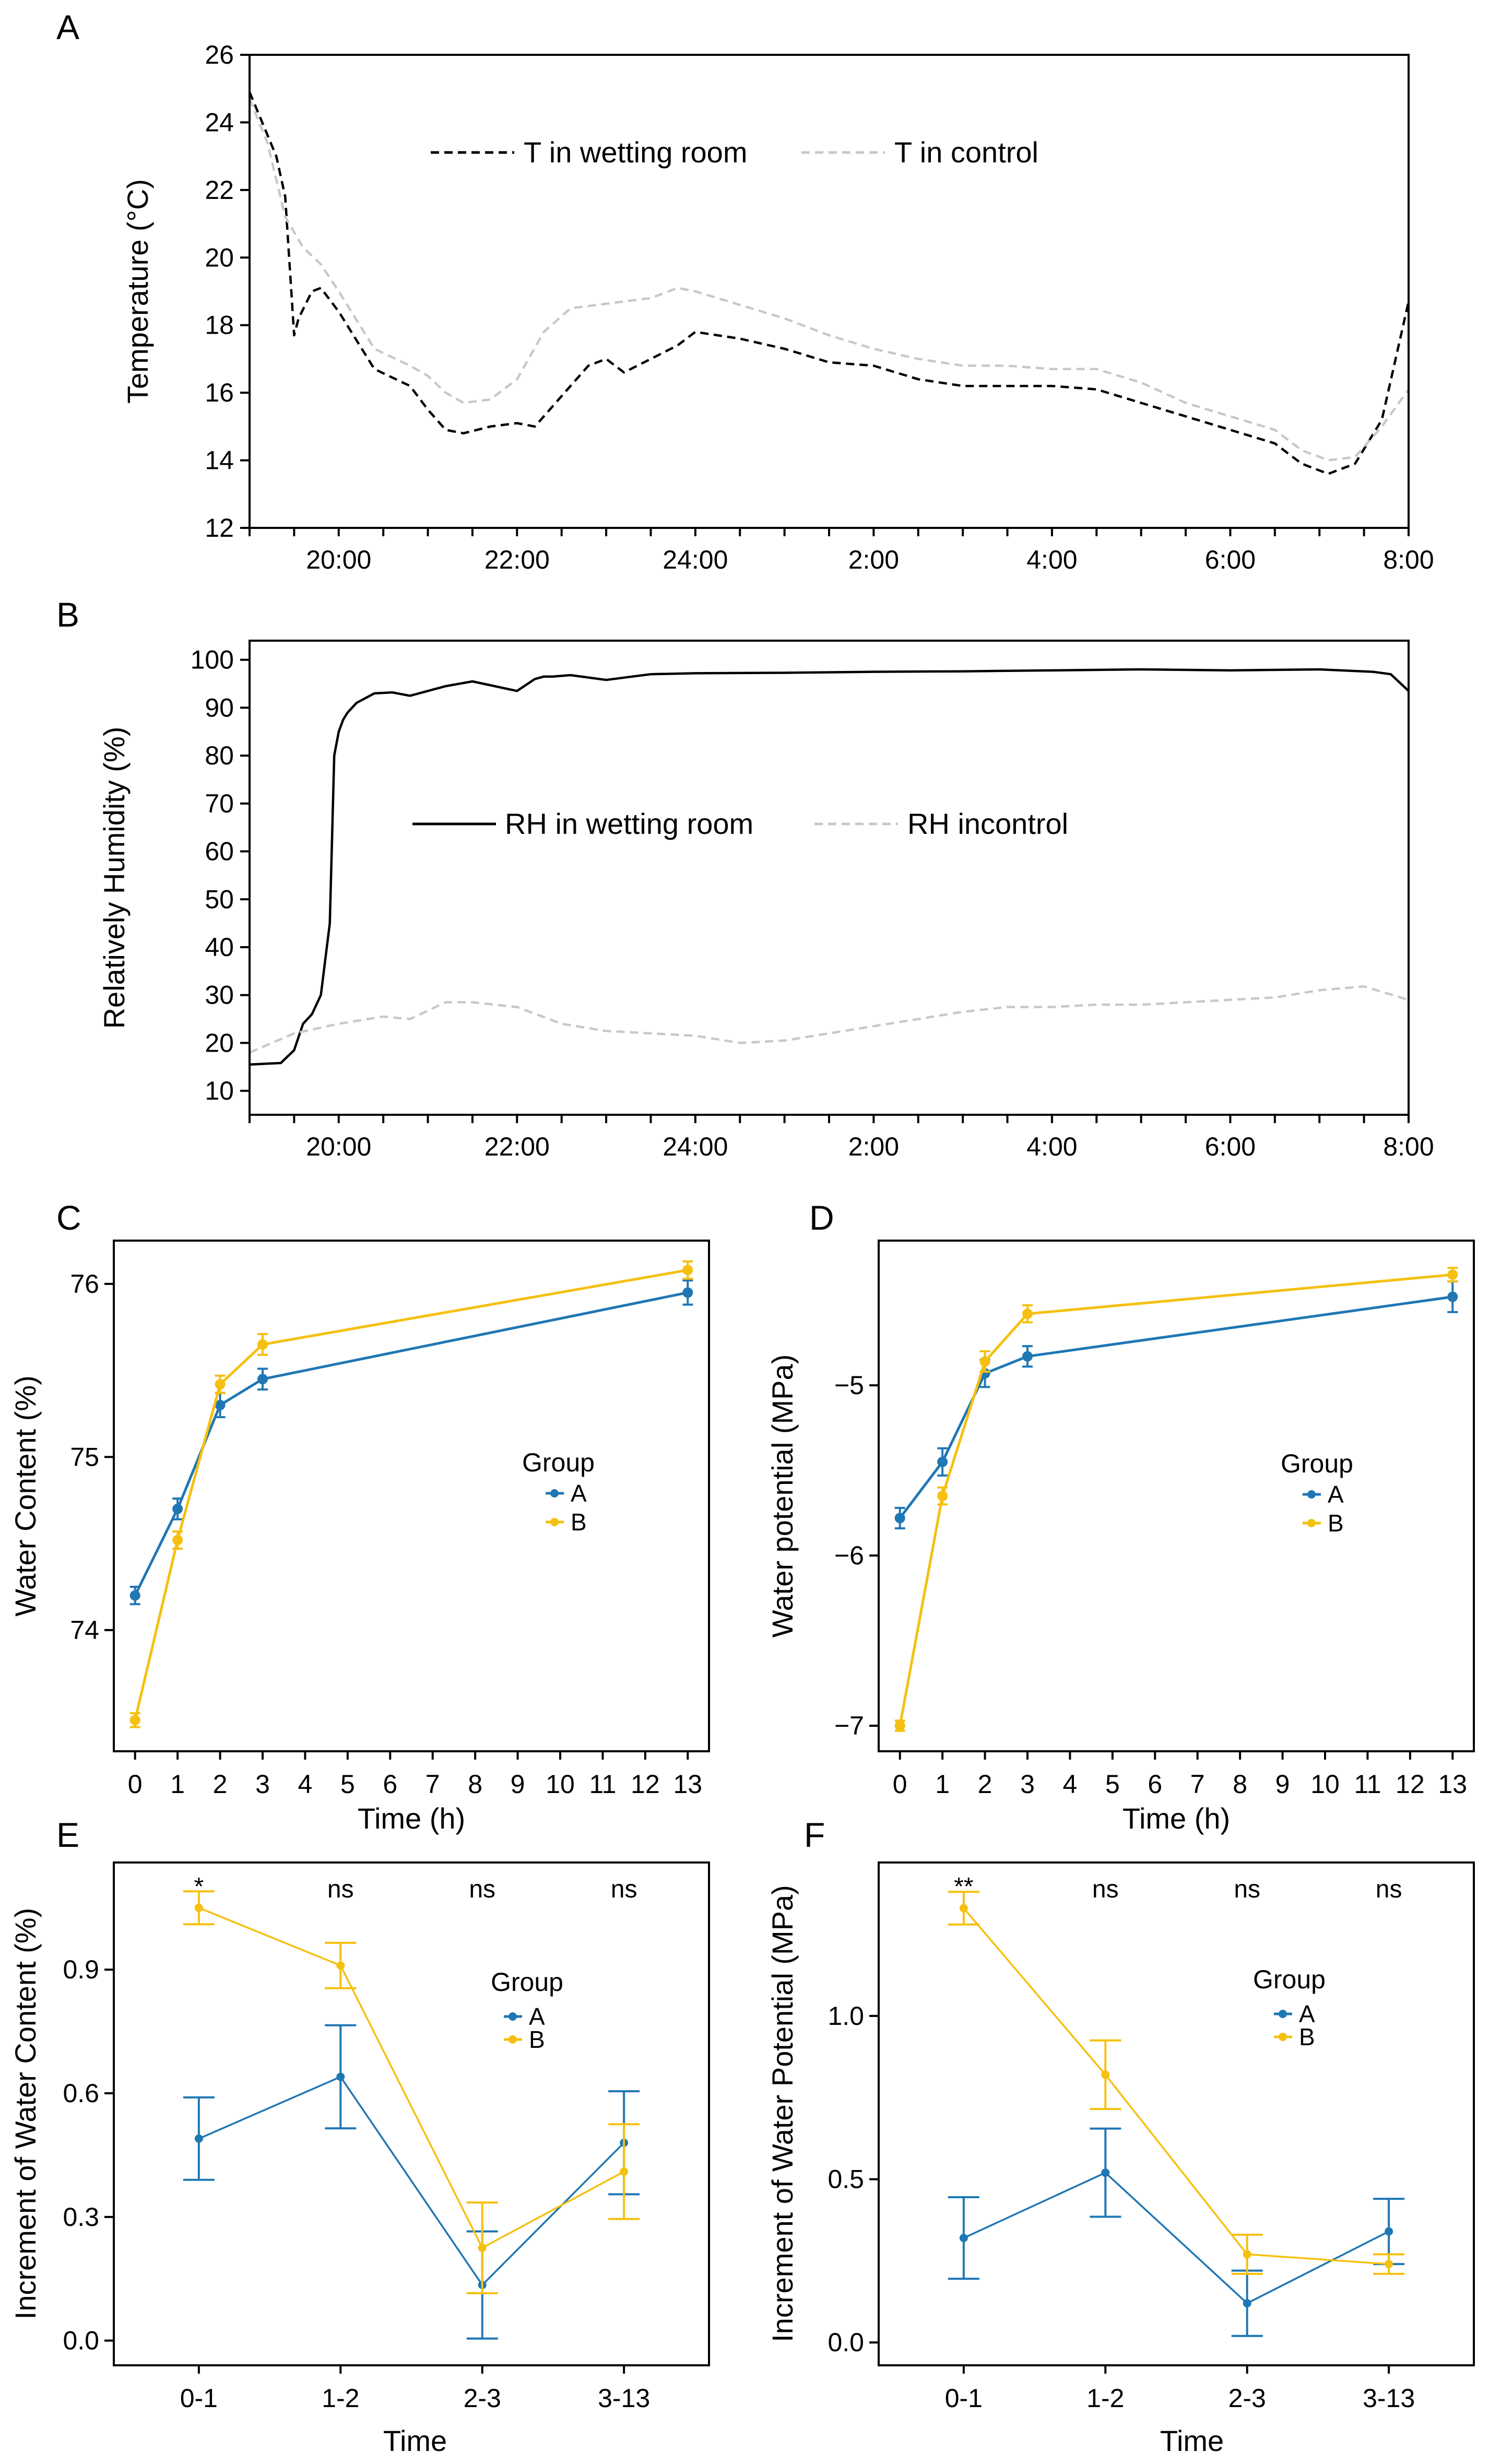  What do you see at coordinates (527, 1982) in the screenshot?
I see `legend-title-e: Group` at bounding box center [527, 1982].